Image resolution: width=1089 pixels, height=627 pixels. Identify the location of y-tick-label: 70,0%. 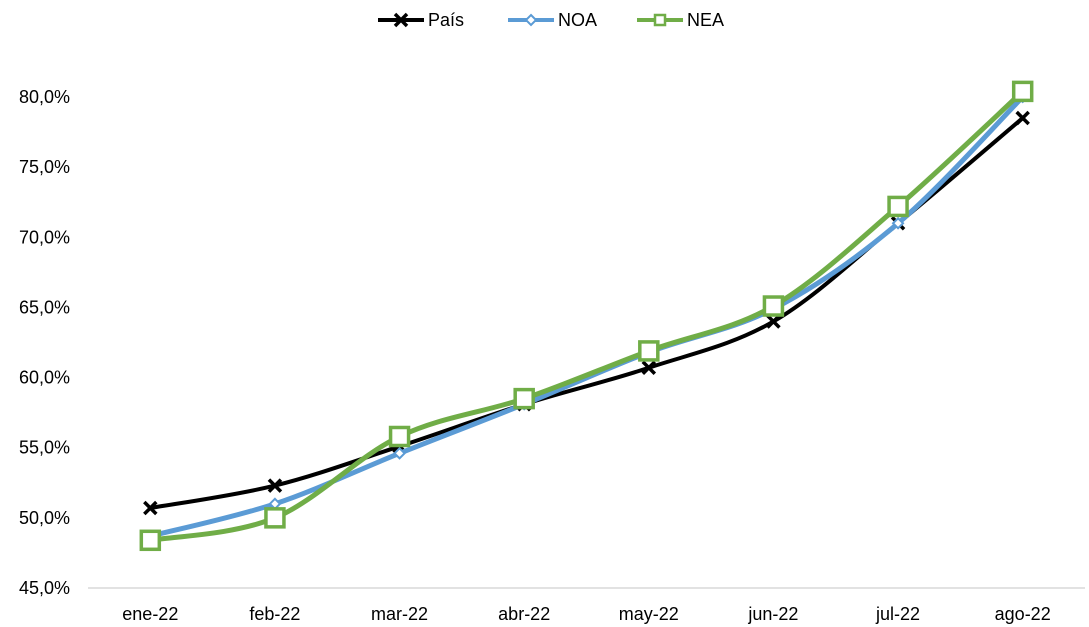
(44, 237).